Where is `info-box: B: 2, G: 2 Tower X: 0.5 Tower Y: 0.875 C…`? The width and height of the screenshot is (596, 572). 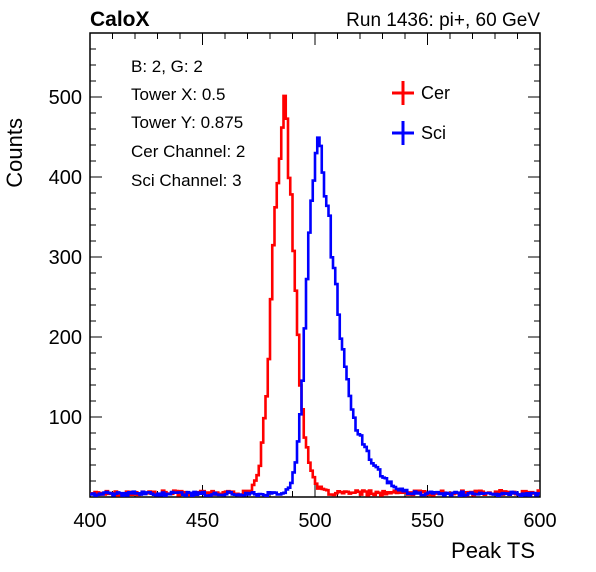 info-box: B: 2, G: 2 Tower X: 0.5 Tower Y: 0.875 C… is located at coordinates (188, 123).